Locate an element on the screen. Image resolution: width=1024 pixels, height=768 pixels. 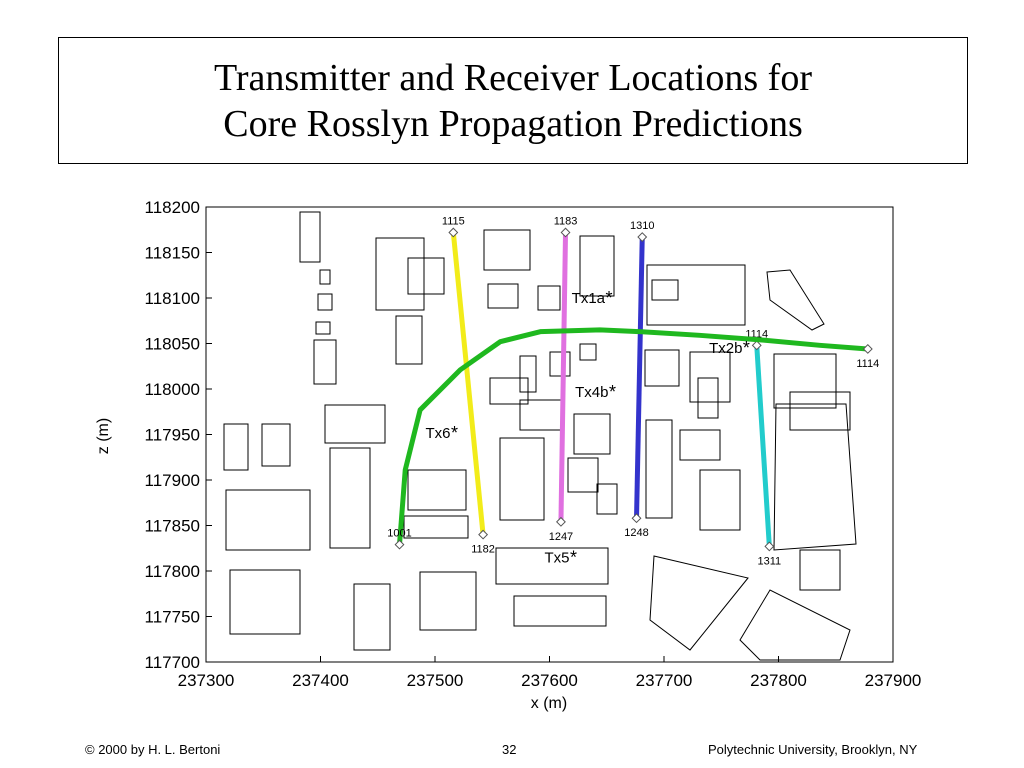
x-tick-label: 237400 is located at coordinates (320, 680).